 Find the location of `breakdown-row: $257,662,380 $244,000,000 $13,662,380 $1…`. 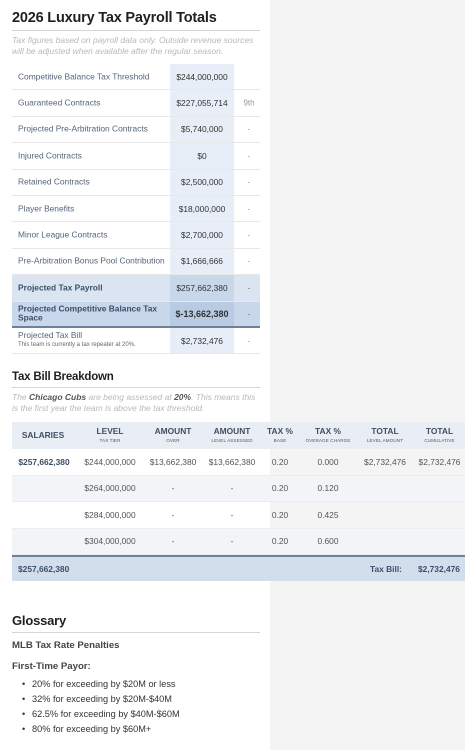

breakdown-row: $257,662,380 $244,000,000 $13,662,380 $1… is located at coordinates (238, 462).